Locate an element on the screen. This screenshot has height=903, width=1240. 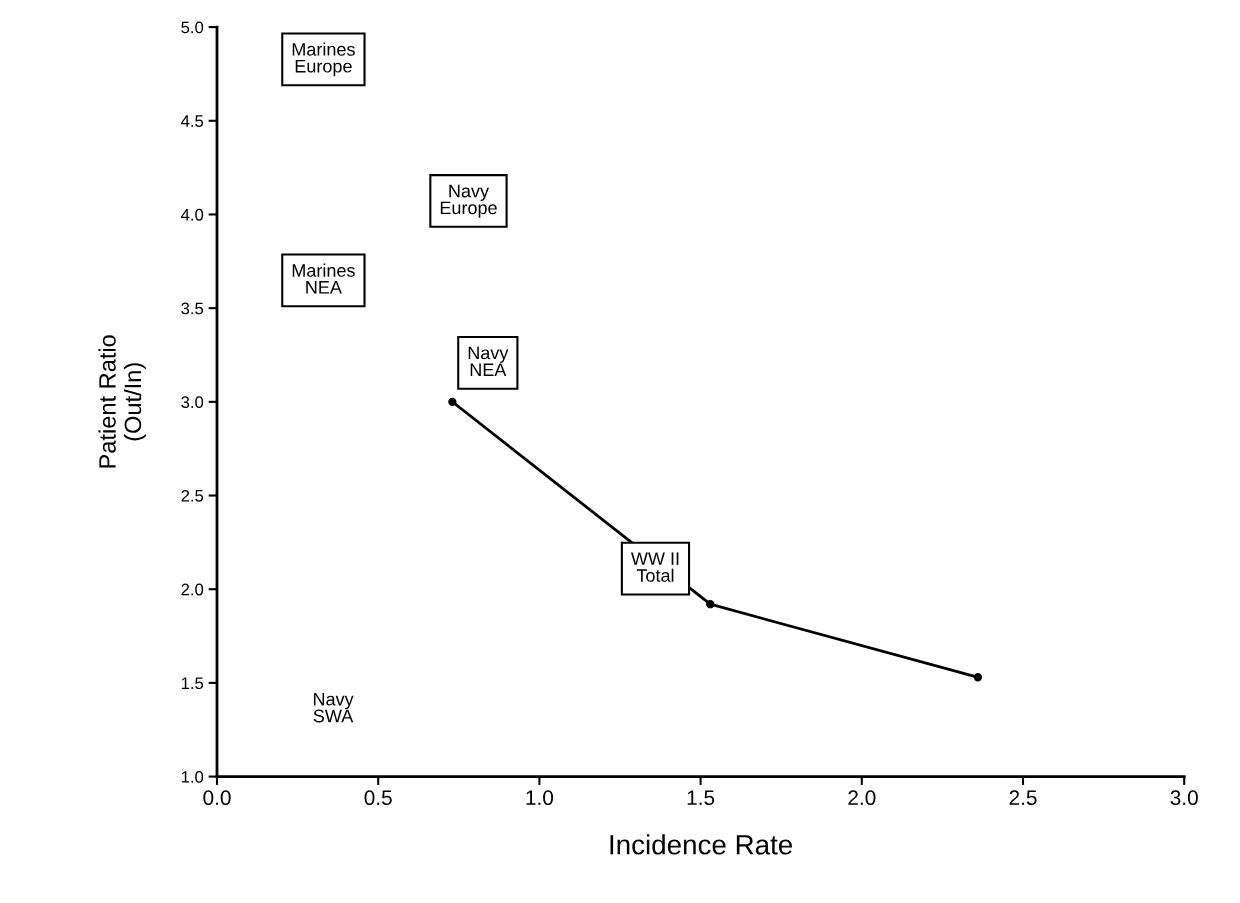
y-tick-label: 2.5 is located at coordinates (192, 495).